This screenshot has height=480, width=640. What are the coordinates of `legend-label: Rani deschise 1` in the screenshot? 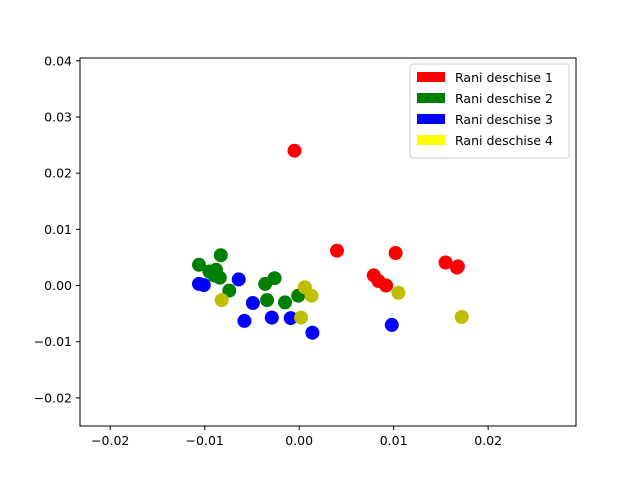 It's located at (504, 77).